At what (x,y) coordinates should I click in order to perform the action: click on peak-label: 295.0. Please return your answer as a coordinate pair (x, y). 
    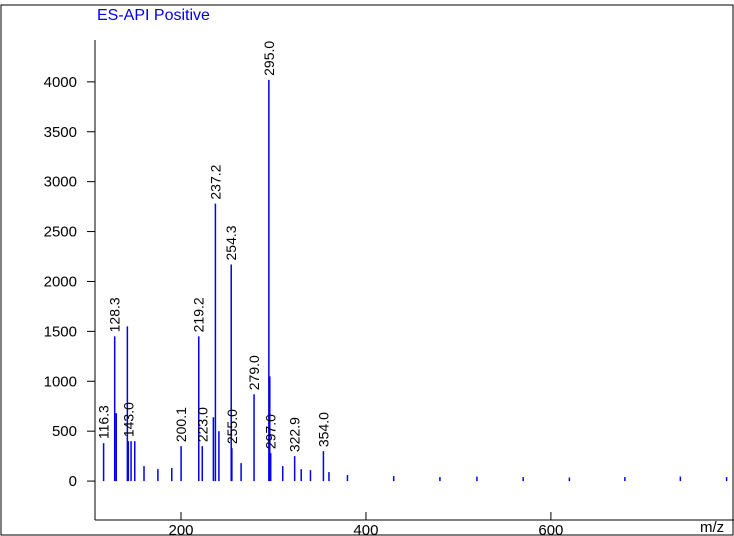
    Looking at the image, I should click on (269, 58).